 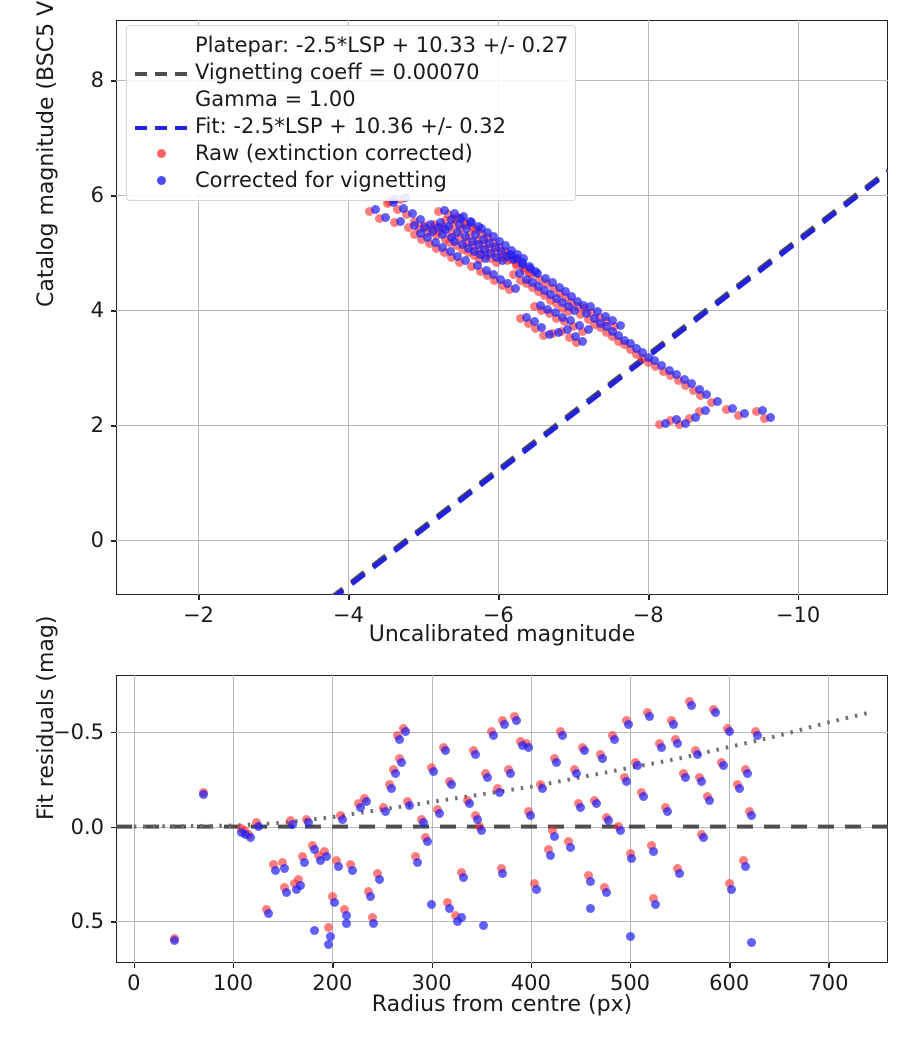 What do you see at coordinates (502, 1004) in the screenshot?
I see `bottom-xaxis-label: Radius from centre (px)` at bounding box center [502, 1004].